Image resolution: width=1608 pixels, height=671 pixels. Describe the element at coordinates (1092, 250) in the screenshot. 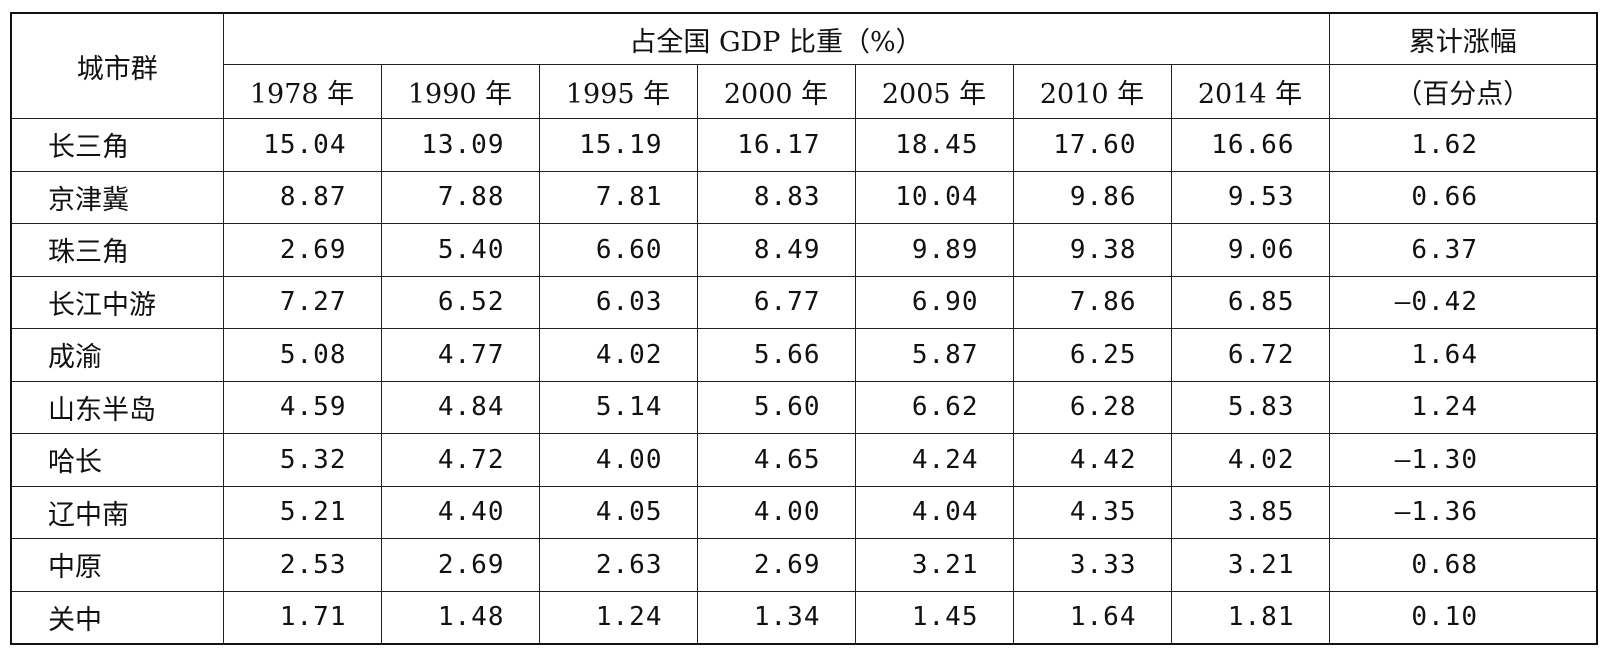

I see `gdp-share-cell: 9.38` at that location.